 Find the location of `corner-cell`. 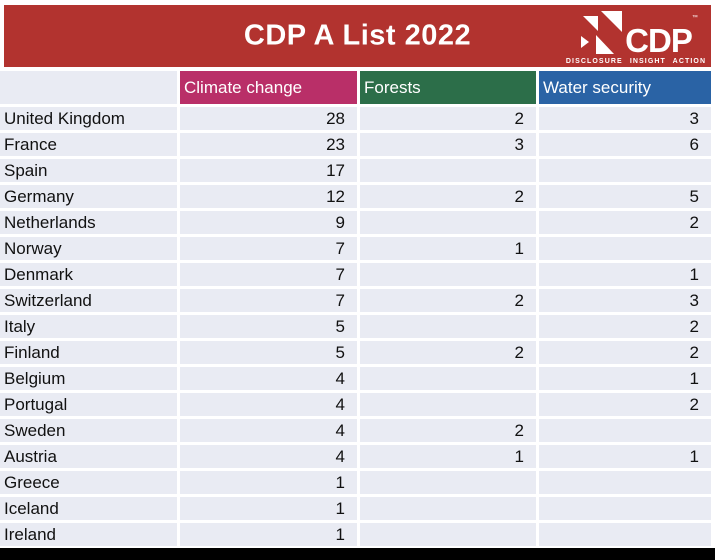

corner-cell is located at coordinates (88, 87).